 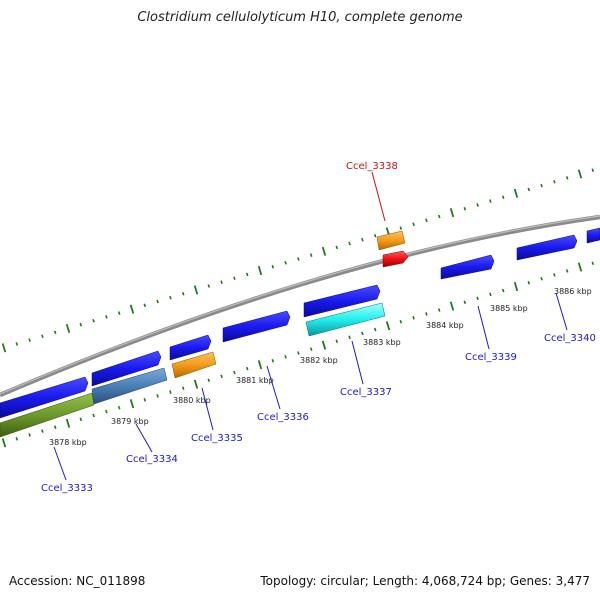 I want to click on gene-label-ccel-3336: Ccel_3336, so click(x=283, y=417).